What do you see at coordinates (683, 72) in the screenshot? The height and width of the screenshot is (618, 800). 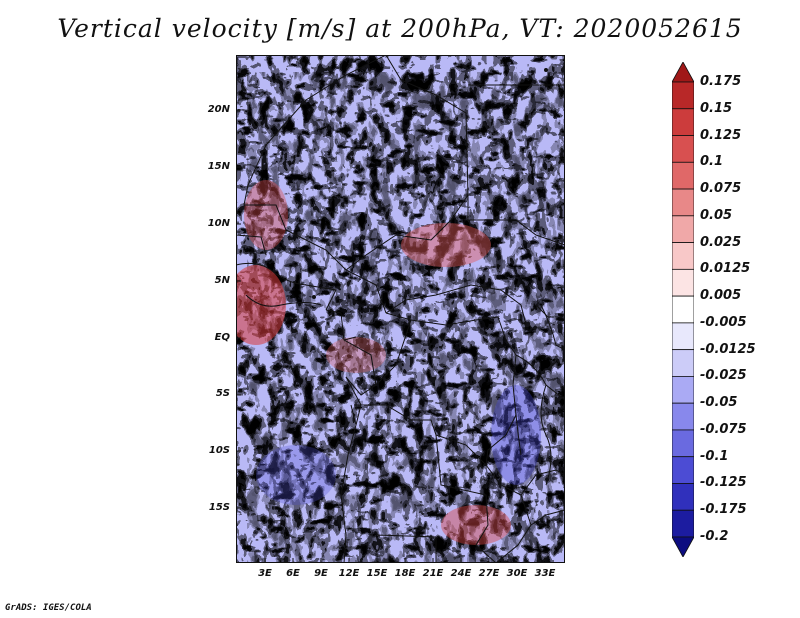 I see `colorbar-top-arrow` at bounding box center [683, 72].